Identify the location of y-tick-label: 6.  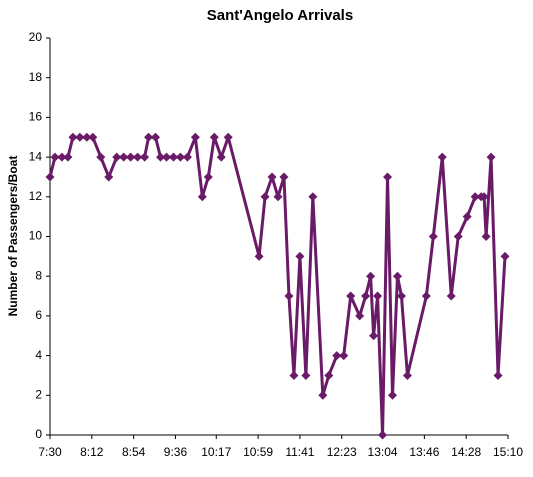
(38, 315).